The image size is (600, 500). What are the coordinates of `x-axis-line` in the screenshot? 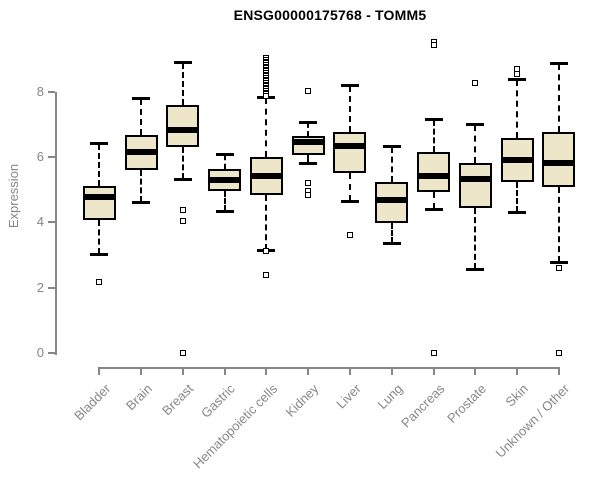 It's located at (329, 368).